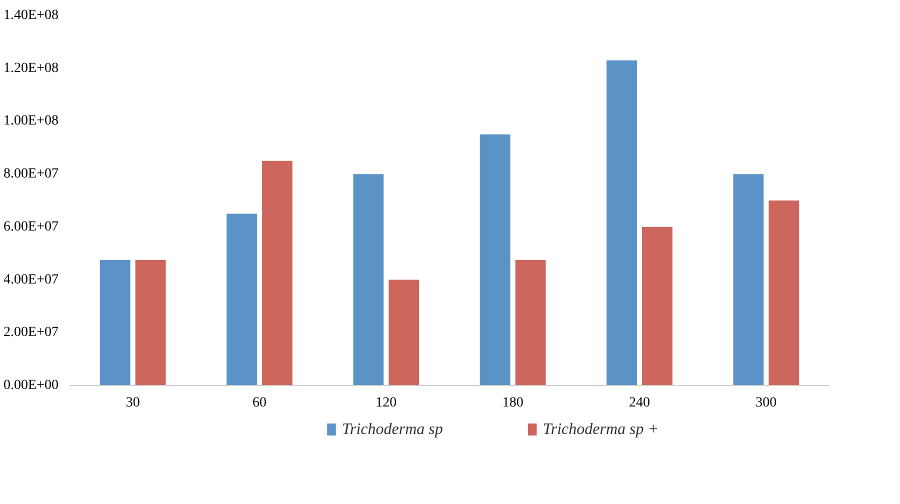 Image resolution: width=900 pixels, height=504 pixels. Describe the element at coordinates (766, 403) in the screenshot. I see `x-tick-label: 300` at that location.